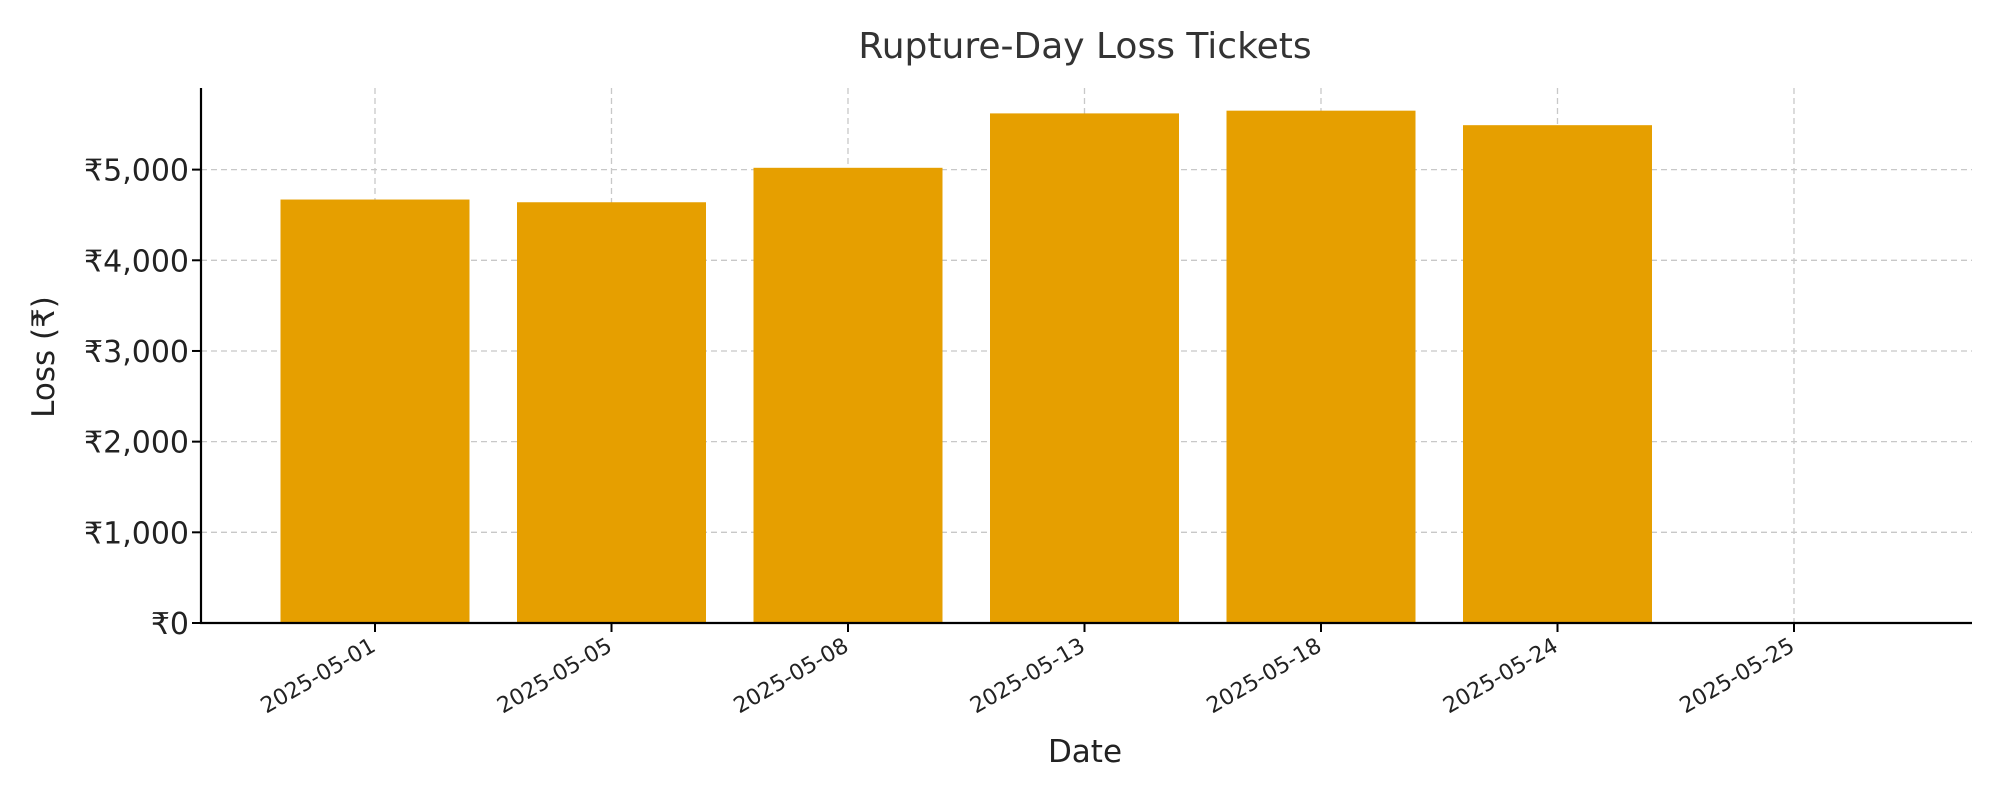  I want to click on x-tick-label: 2025-05-08, so click(791, 677).